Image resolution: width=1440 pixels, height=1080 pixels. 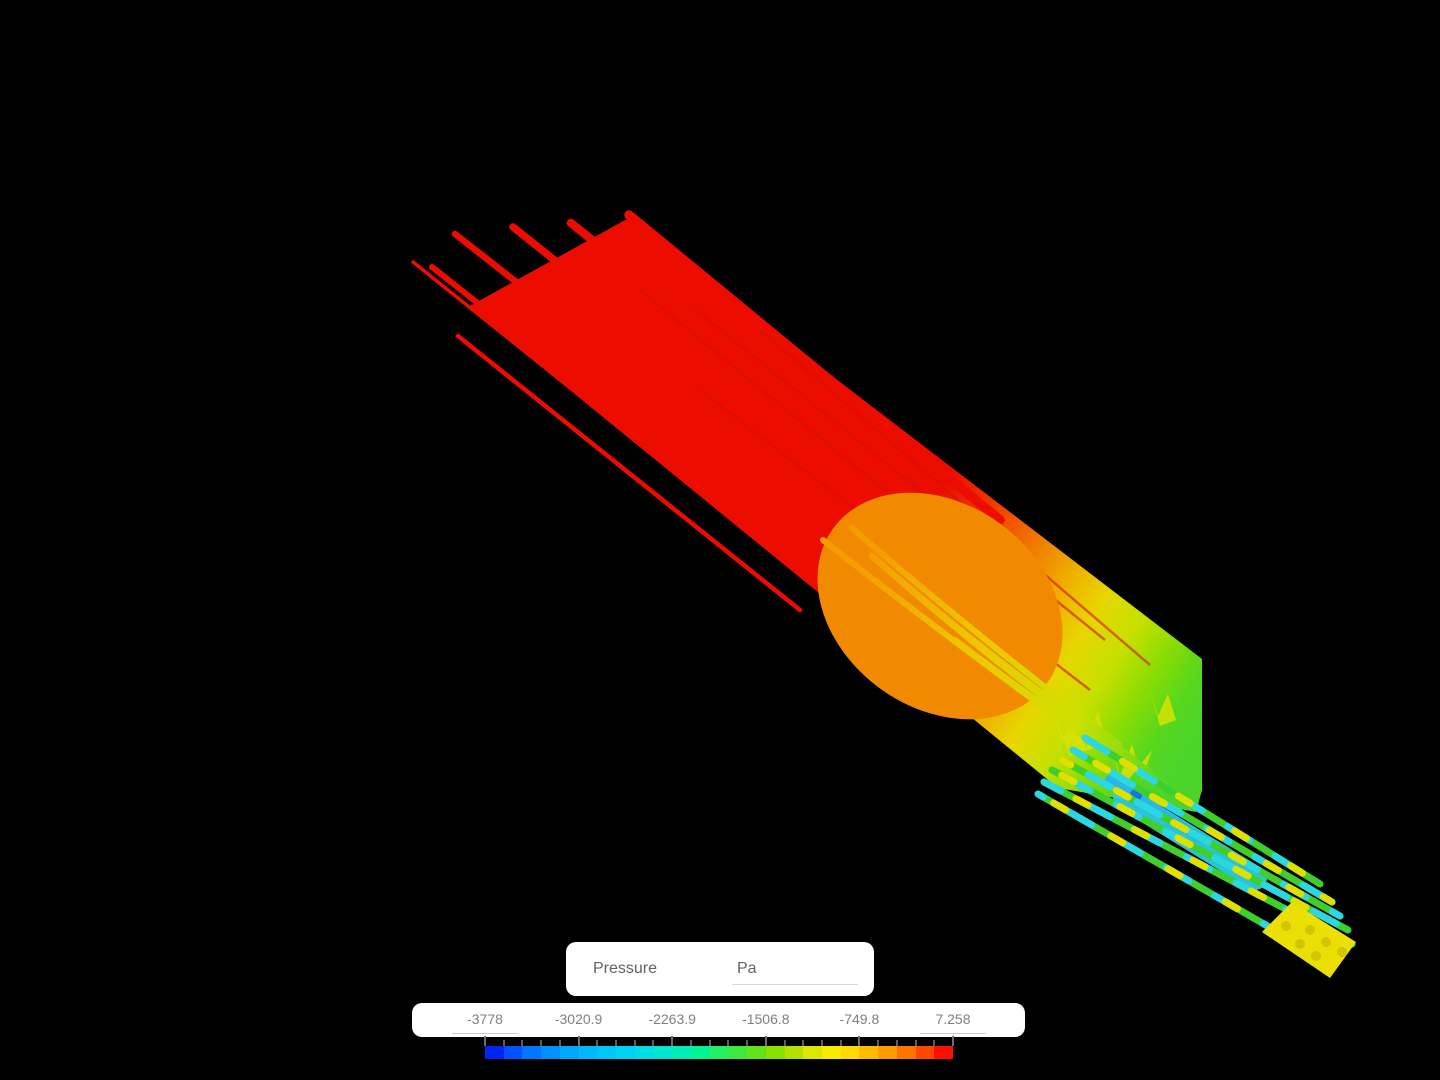 What do you see at coordinates (625, 968) in the screenshot?
I see `field-name-label: Pressure` at bounding box center [625, 968].